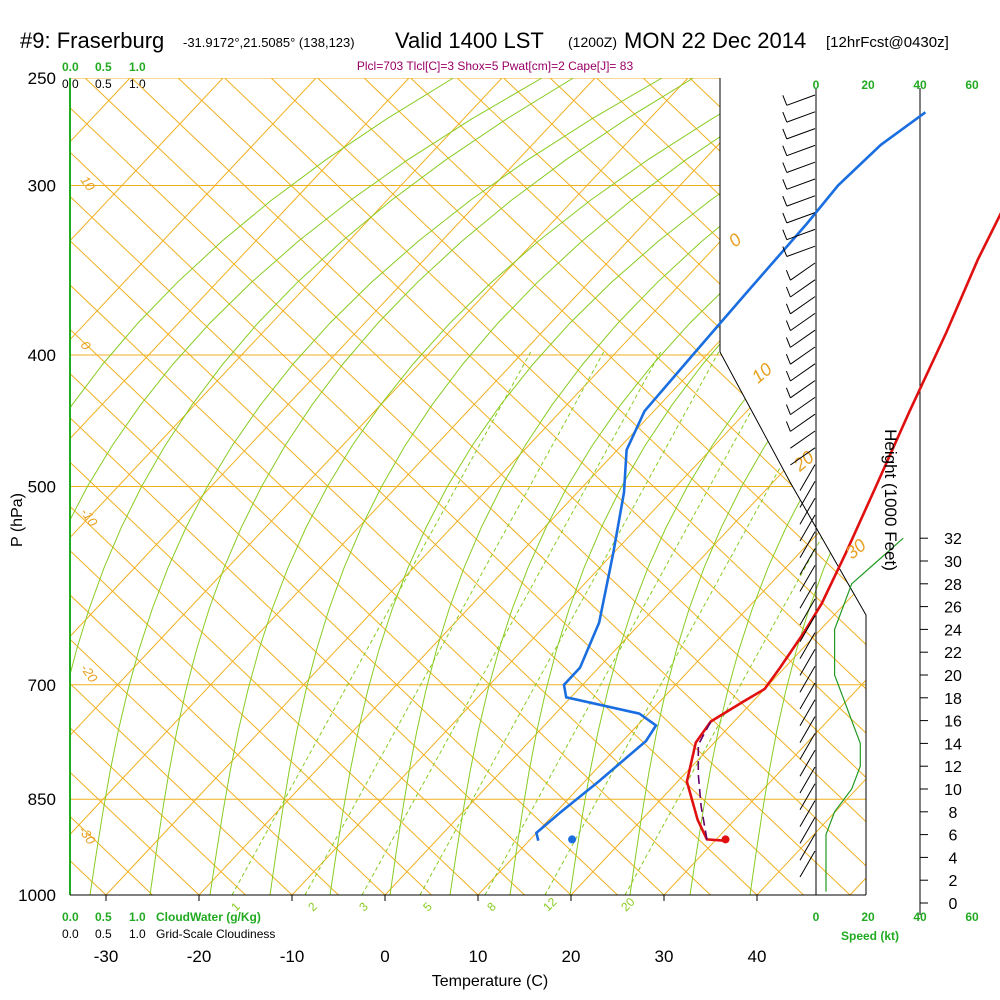  What do you see at coordinates (215, 934) in the screenshot?
I see `cloudiness-label: Grid-Scale Cloudiness` at bounding box center [215, 934].